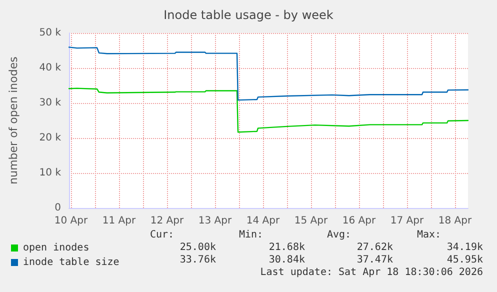 This screenshot has width=497, height=292. I want to click on y-tick-label: 20 k, so click(50, 138).